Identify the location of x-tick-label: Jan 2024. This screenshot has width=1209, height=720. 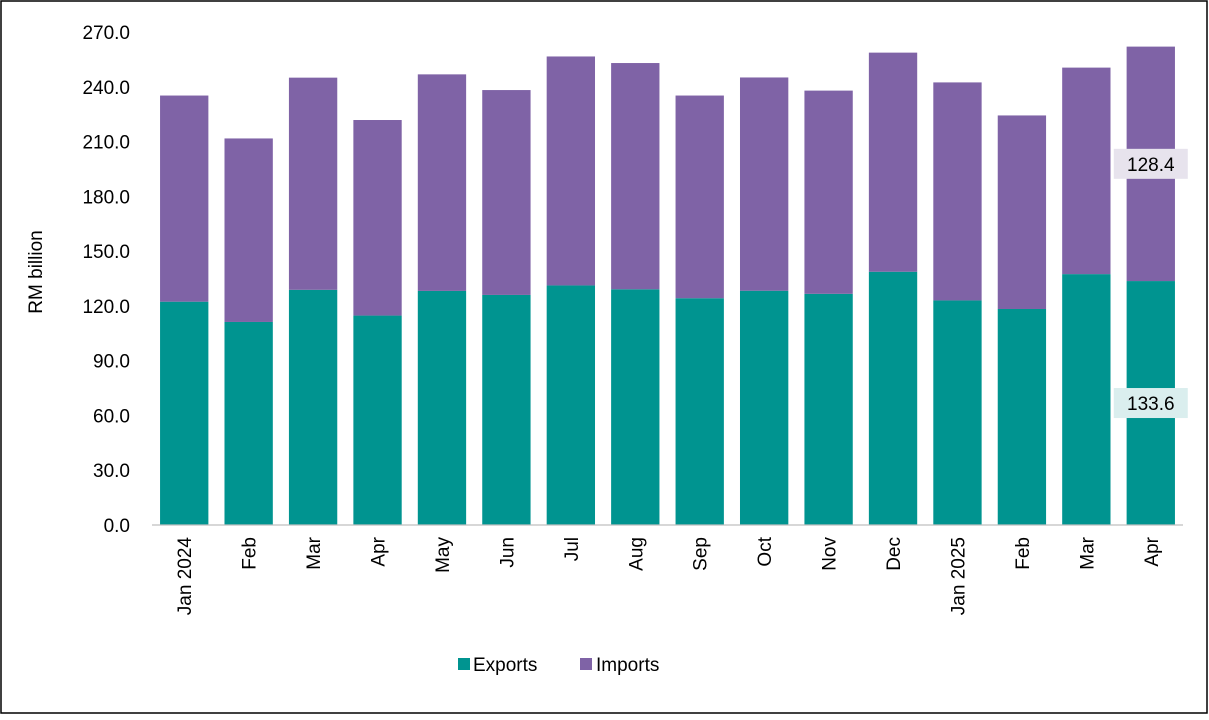
(185, 576).